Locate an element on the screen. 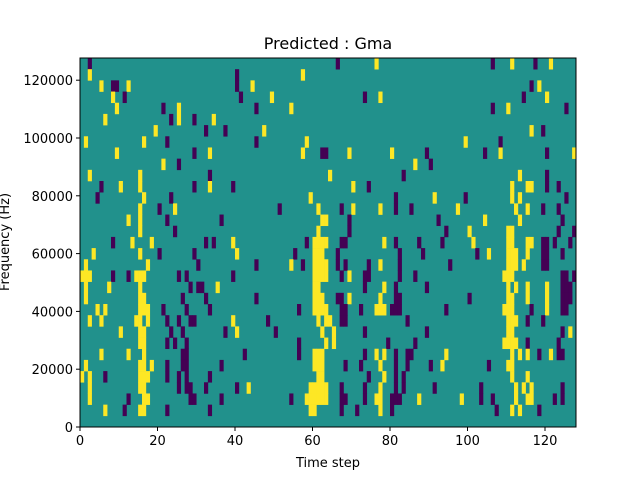 Image resolution: width=640 pixels, height=480 pixels. x-axis-label: Time step is located at coordinates (327, 463).